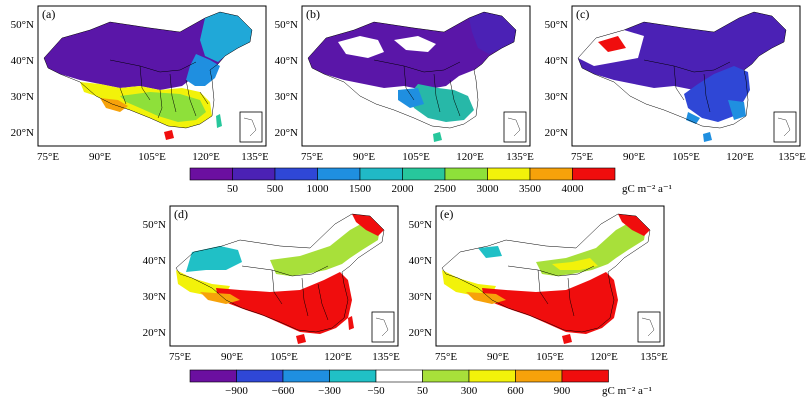  Describe the element at coordinates (275, 189) in the screenshot. I see `colorbar-tick-label: 500` at that location.